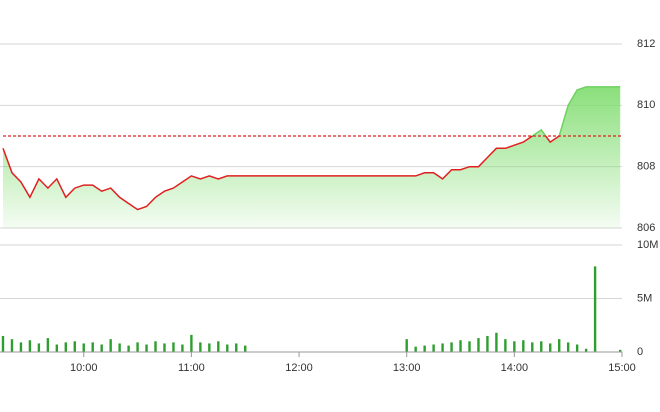 Image resolution: width=660 pixels, height=412 pixels. What do you see at coordinates (515, 368) in the screenshot?
I see `x-tick-label: 14:00` at bounding box center [515, 368].